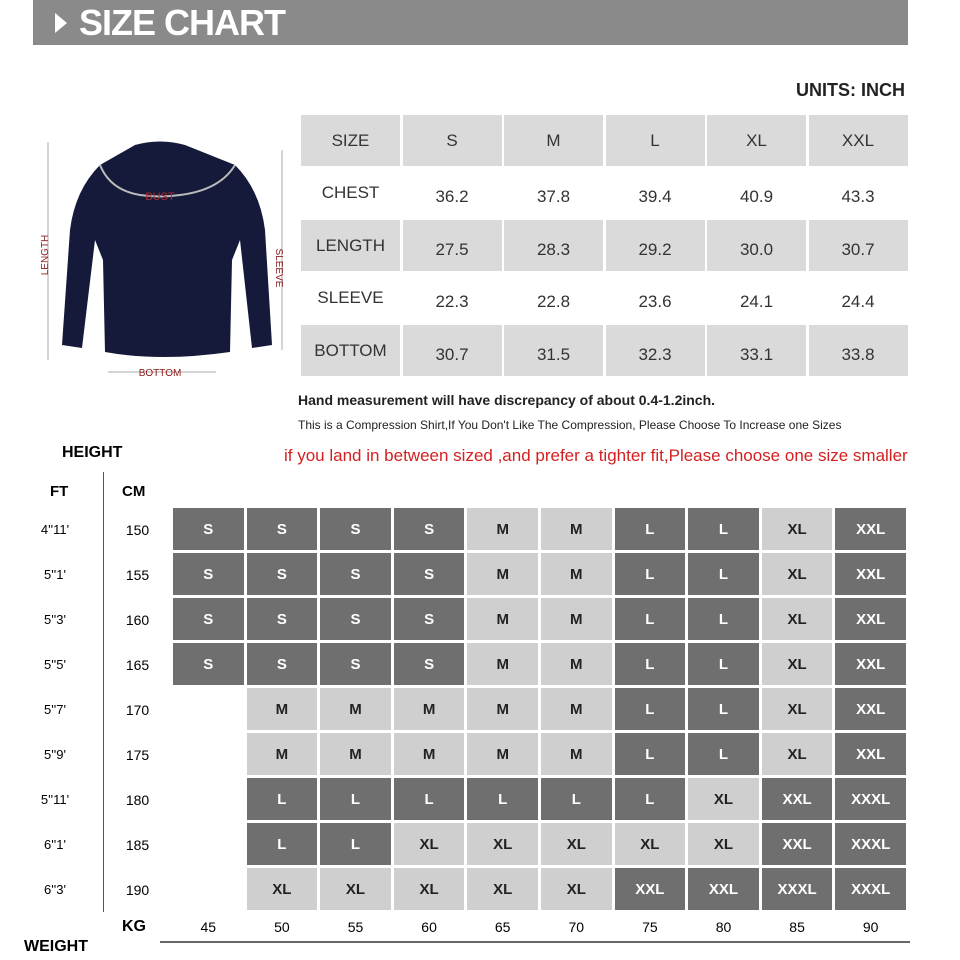 The image size is (960, 960). What do you see at coordinates (553, 193) in the screenshot?
I see `table-cell: 37.8` at bounding box center [553, 193].